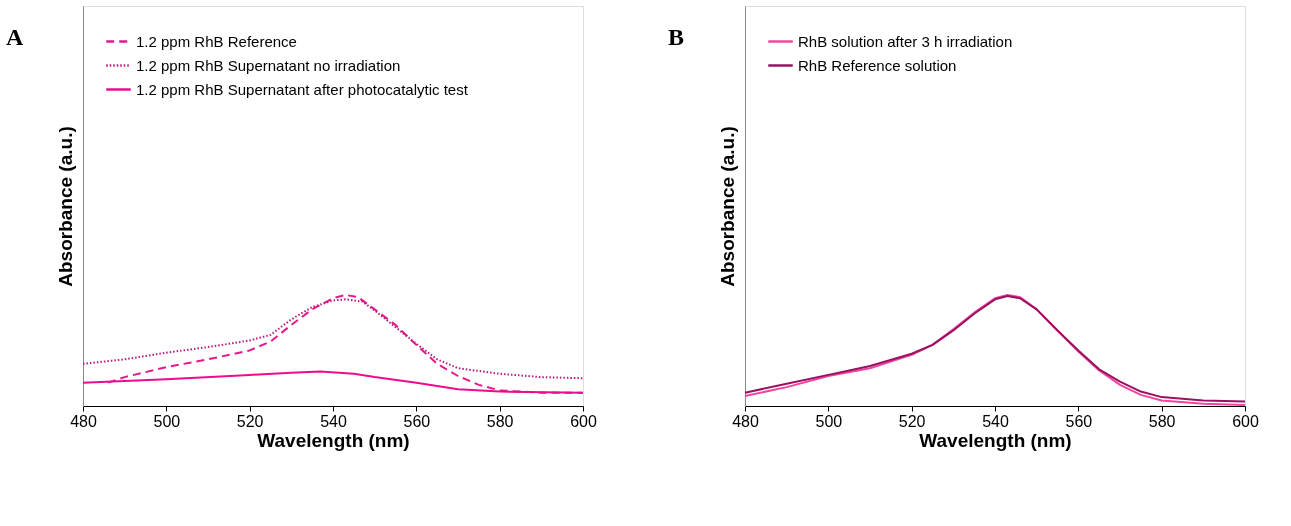 The width and height of the screenshot is (1291, 526). I want to click on chart-title: A, so click(15, 37).